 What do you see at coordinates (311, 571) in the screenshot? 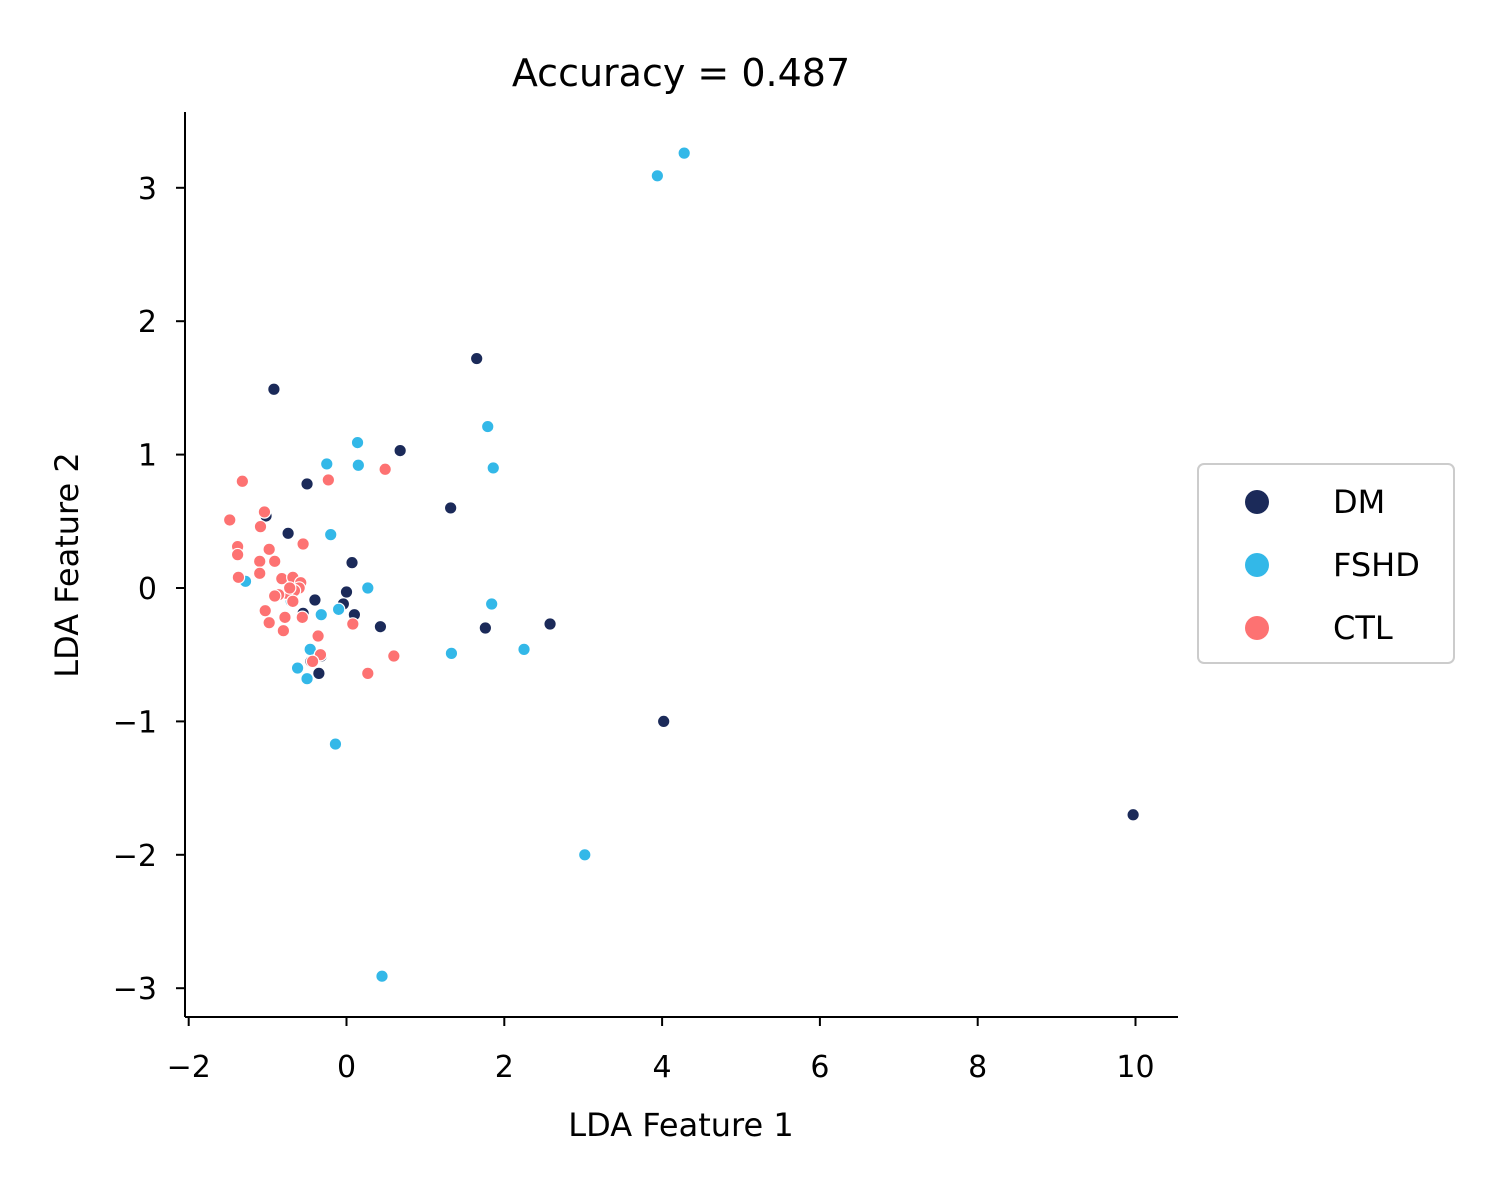
I see `series-ctl` at bounding box center [311, 571].